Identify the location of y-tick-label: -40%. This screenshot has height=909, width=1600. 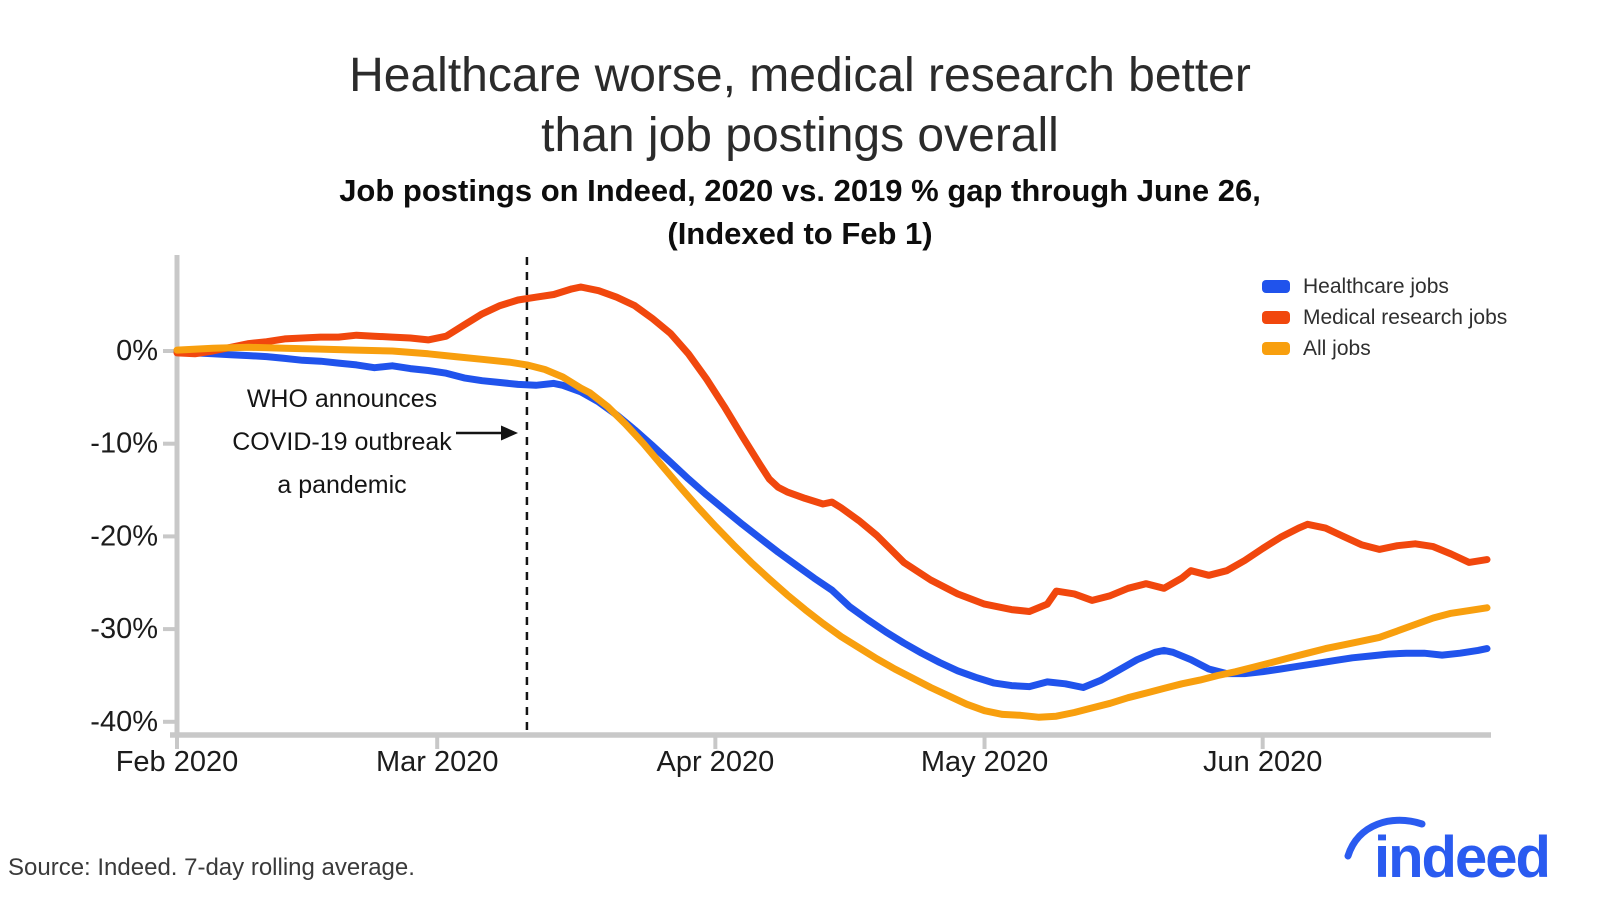
(124, 722).